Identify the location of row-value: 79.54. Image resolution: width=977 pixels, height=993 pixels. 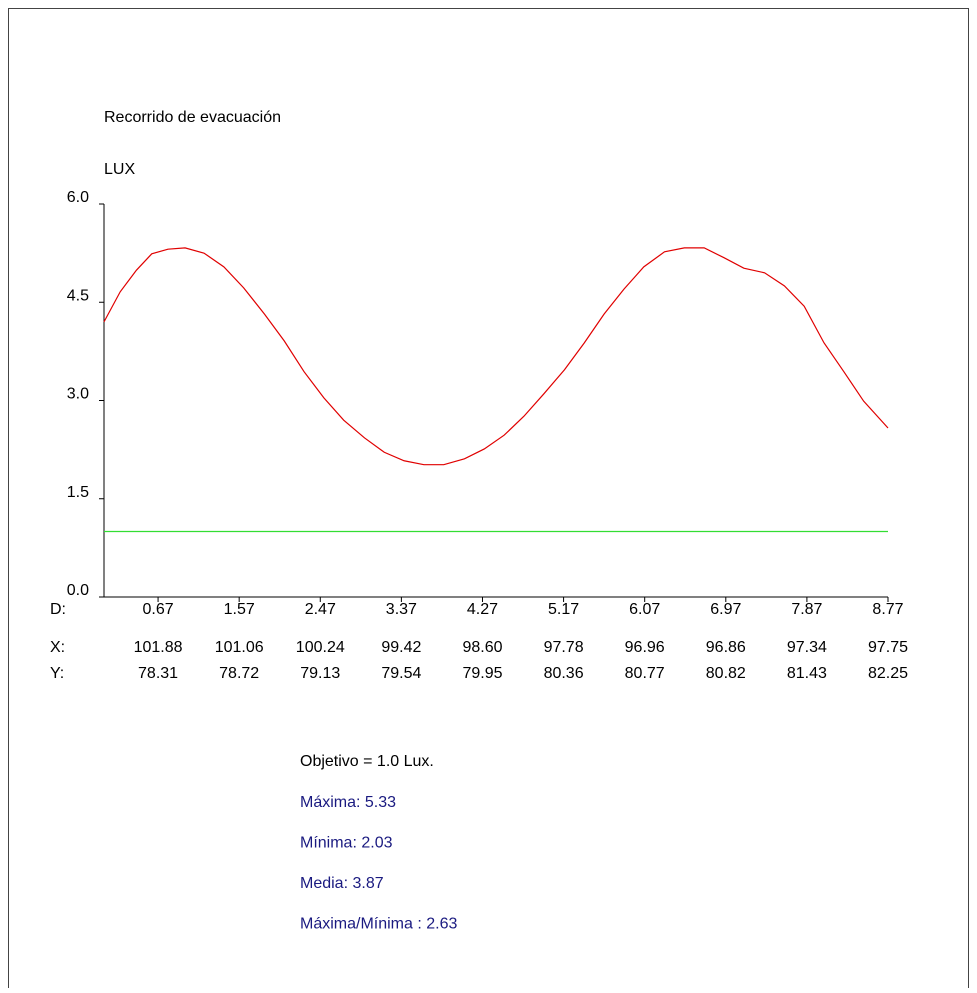
(401, 673).